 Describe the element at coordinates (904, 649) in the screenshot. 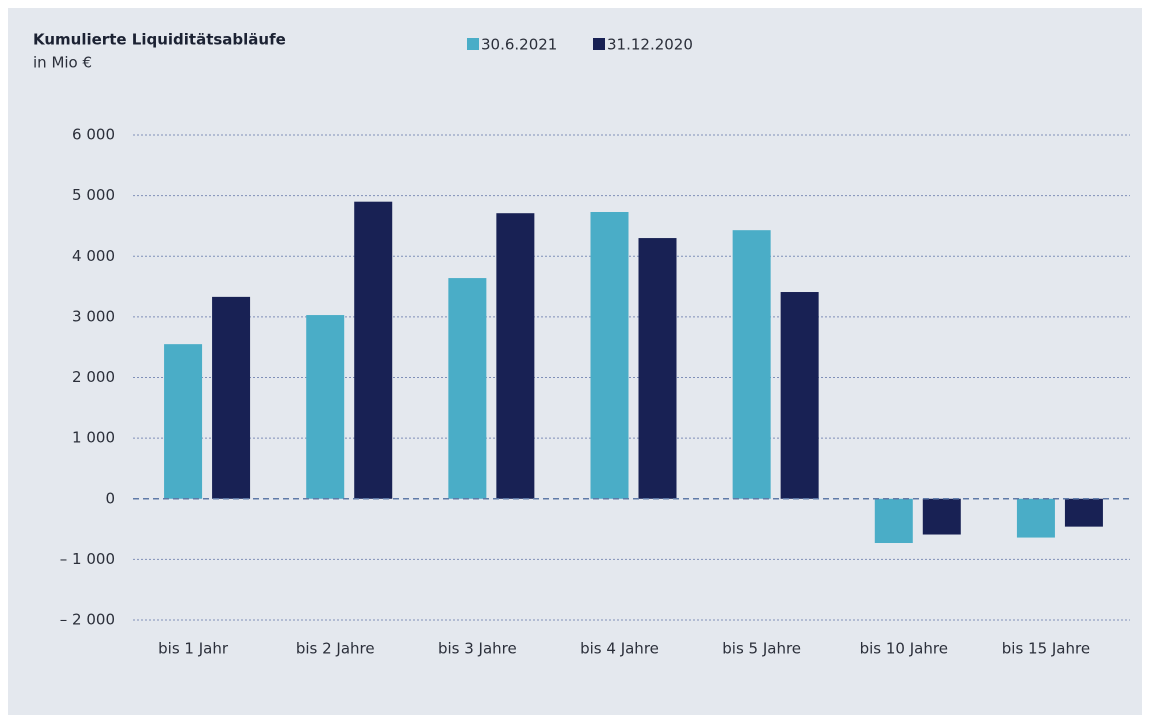

I see `x-tick-label: bis 10 Jahre` at that location.